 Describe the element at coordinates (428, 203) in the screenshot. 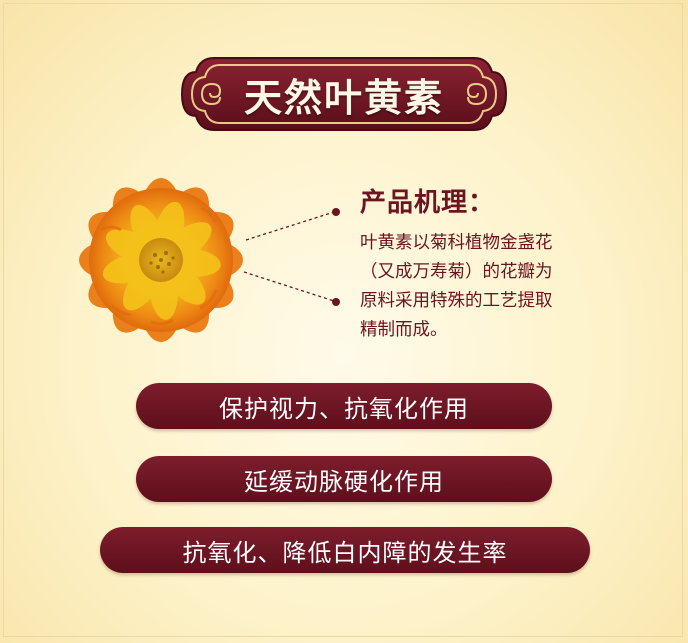

I see `mechanism-heading: 产品机理：` at that location.